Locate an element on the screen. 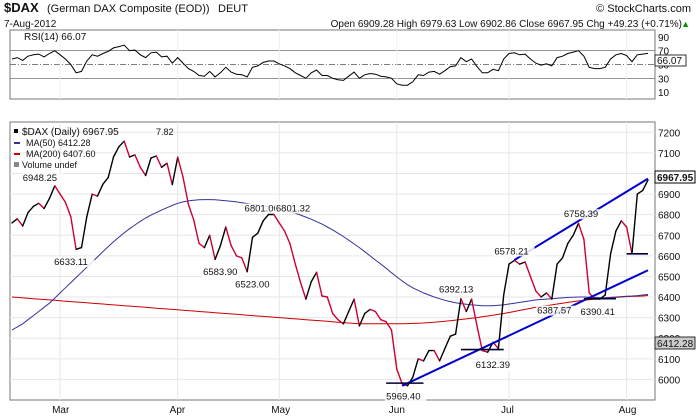 Image resolution: width=697 pixels, height=418 pixels. brand-watermark: © StockCharts.com is located at coordinates (643, 9).